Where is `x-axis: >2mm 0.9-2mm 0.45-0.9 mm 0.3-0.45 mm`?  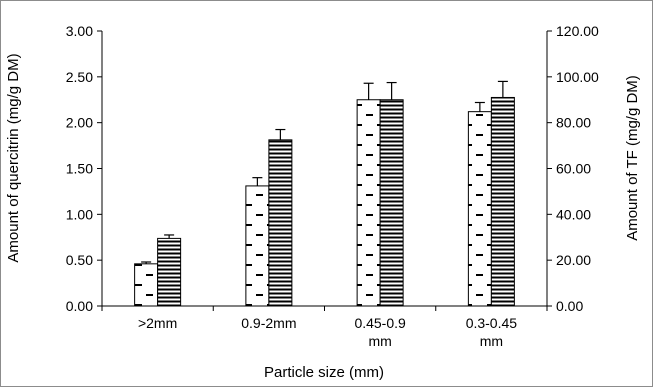 x-axis: >2mm 0.9-2mm 0.45-0.9 mm 0.3-0.45 mm is located at coordinates (324, 327).